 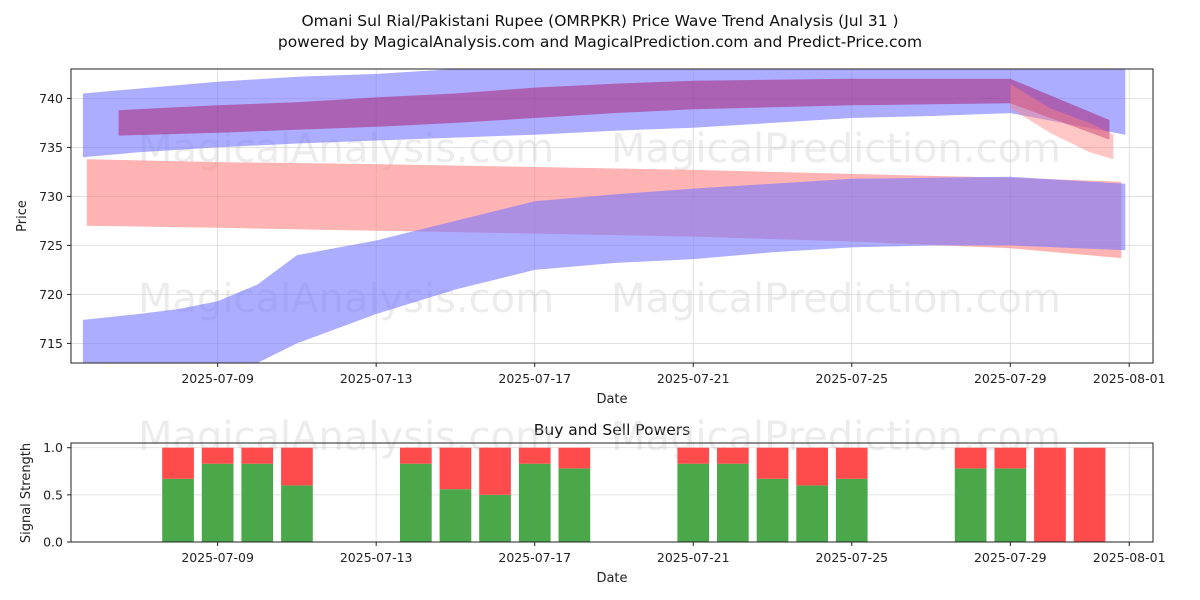 What do you see at coordinates (1010, 557) in the screenshot?
I see `sub-x-tick-label: 2025-07-29` at bounding box center [1010, 557].